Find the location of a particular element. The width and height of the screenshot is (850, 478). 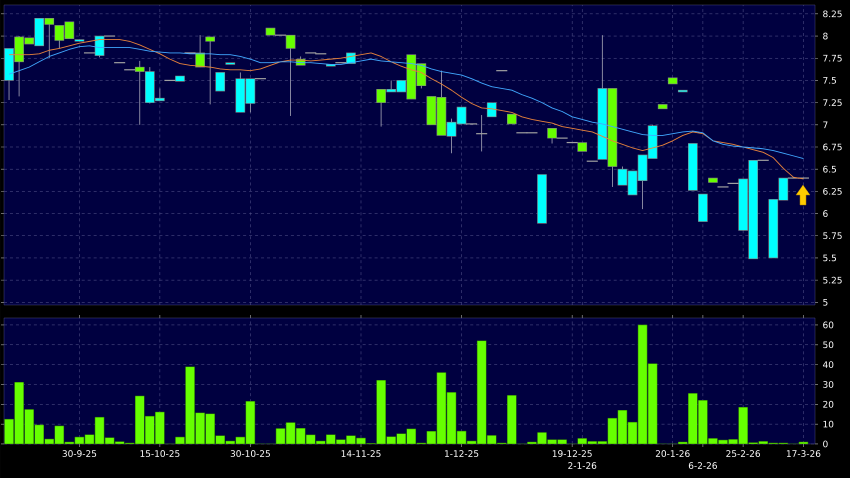

y-tick-label: 5.75 is located at coordinates (832, 236).